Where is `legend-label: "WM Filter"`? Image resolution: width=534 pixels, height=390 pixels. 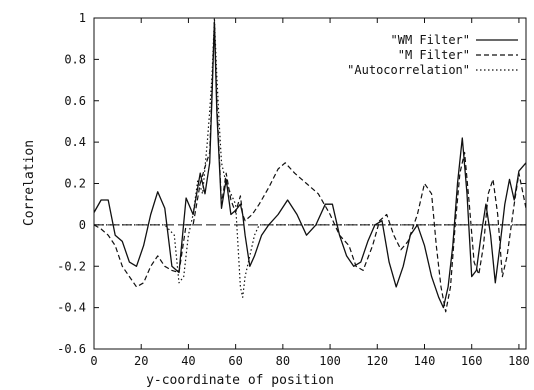 legend-label: "WM Filter" is located at coordinates (430, 40).